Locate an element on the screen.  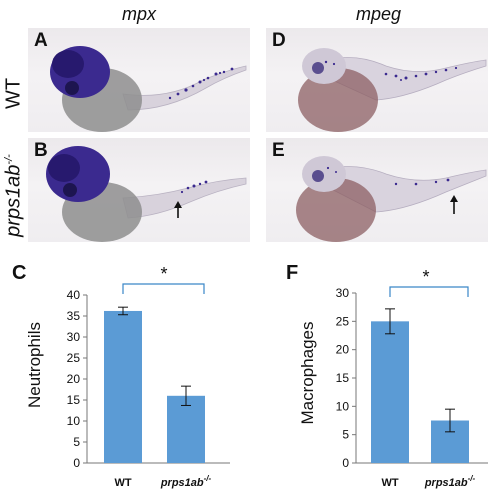
y-tick-label: 40 is located at coordinates (74, 295).